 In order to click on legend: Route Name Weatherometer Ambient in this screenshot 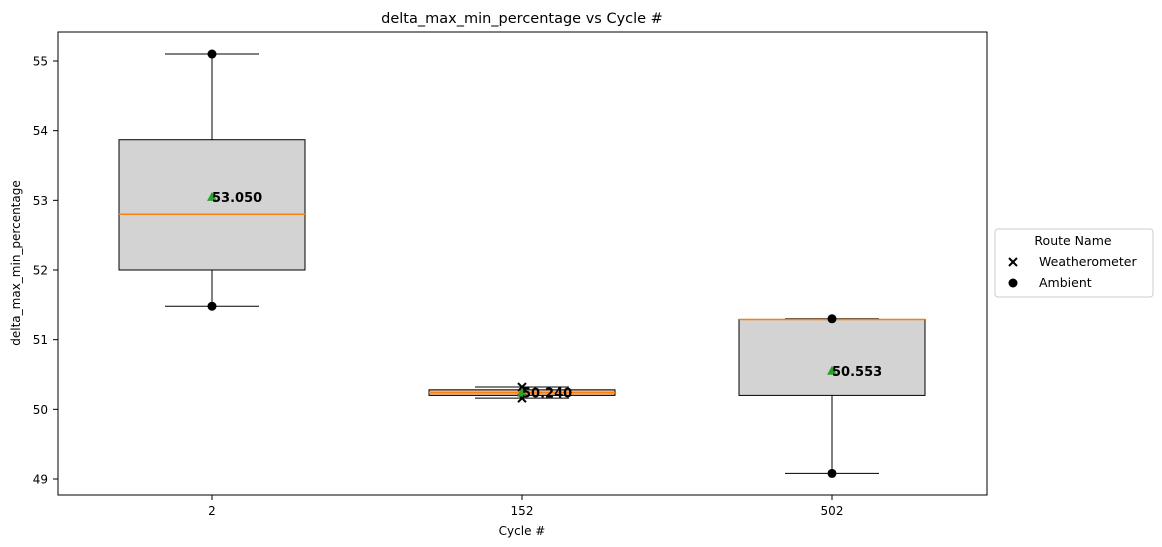, I will do `click(1074, 263)`.